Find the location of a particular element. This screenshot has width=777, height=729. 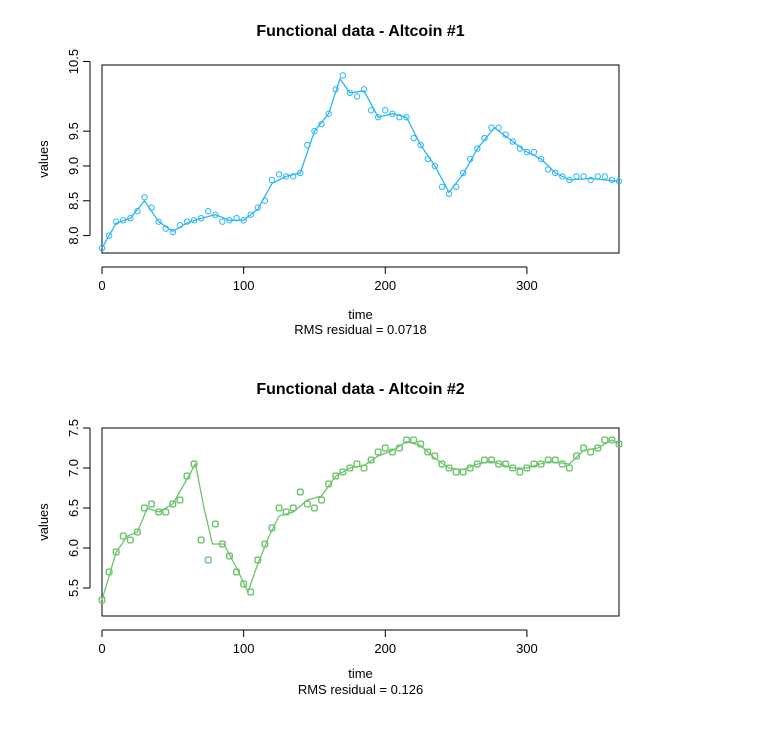

y-tick-label: 6.0 is located at coordinates (73, 548).